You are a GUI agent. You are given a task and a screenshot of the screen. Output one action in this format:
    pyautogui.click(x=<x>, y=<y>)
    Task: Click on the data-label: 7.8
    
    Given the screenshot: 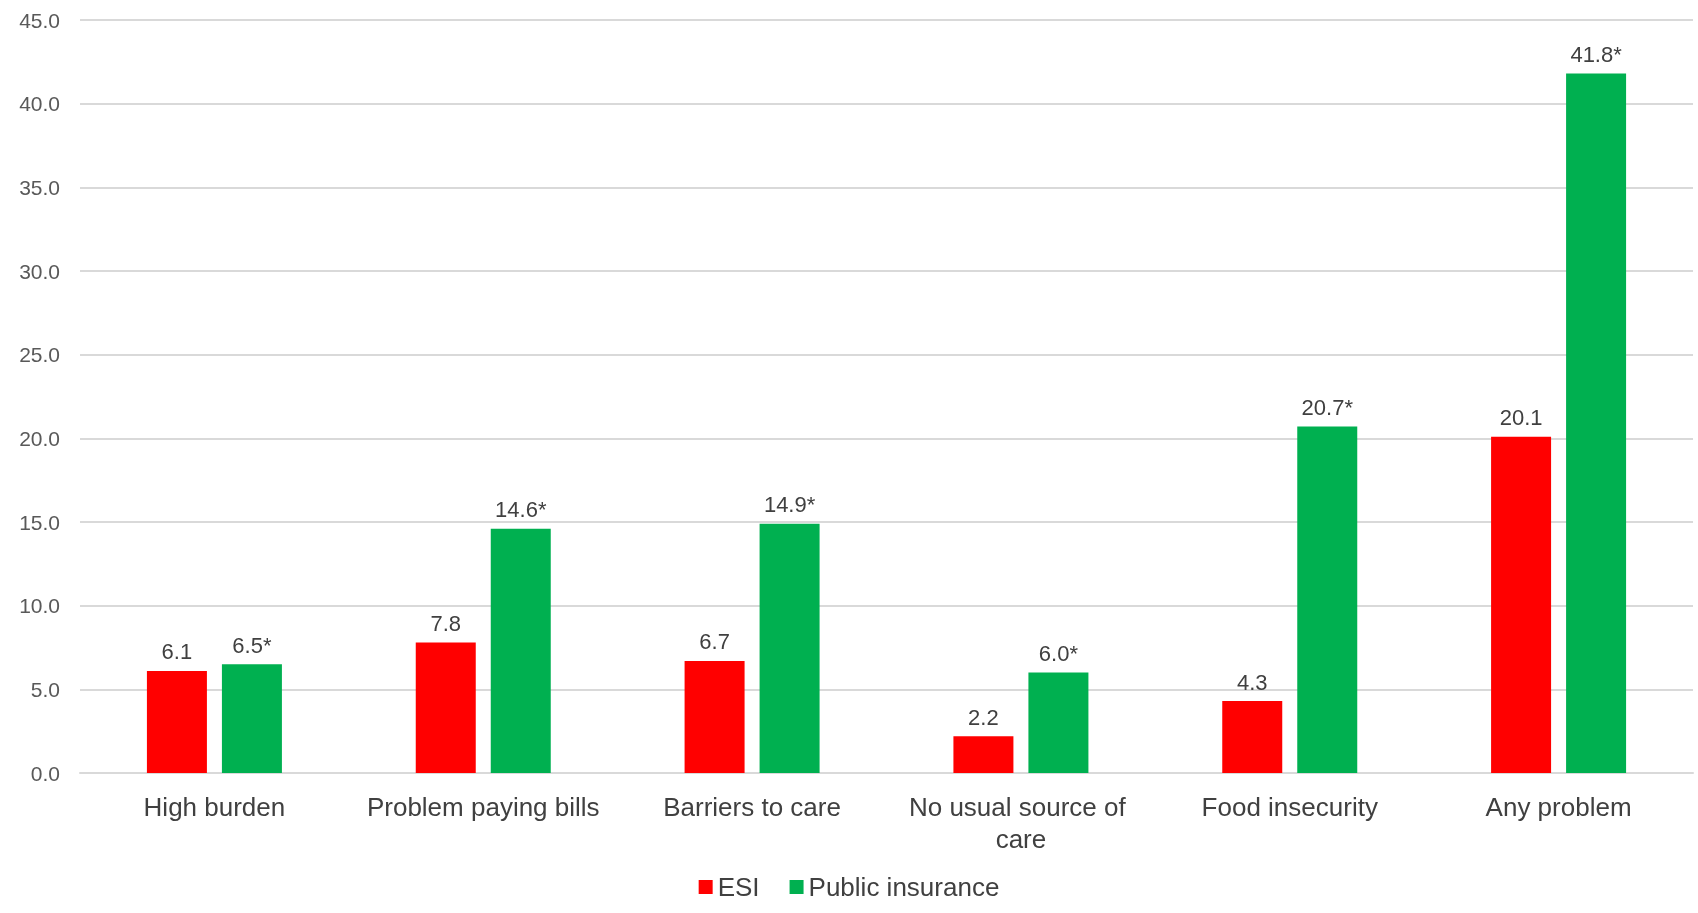 What is the action you would take?
    pyautogui.click(x=446, y=623)
    